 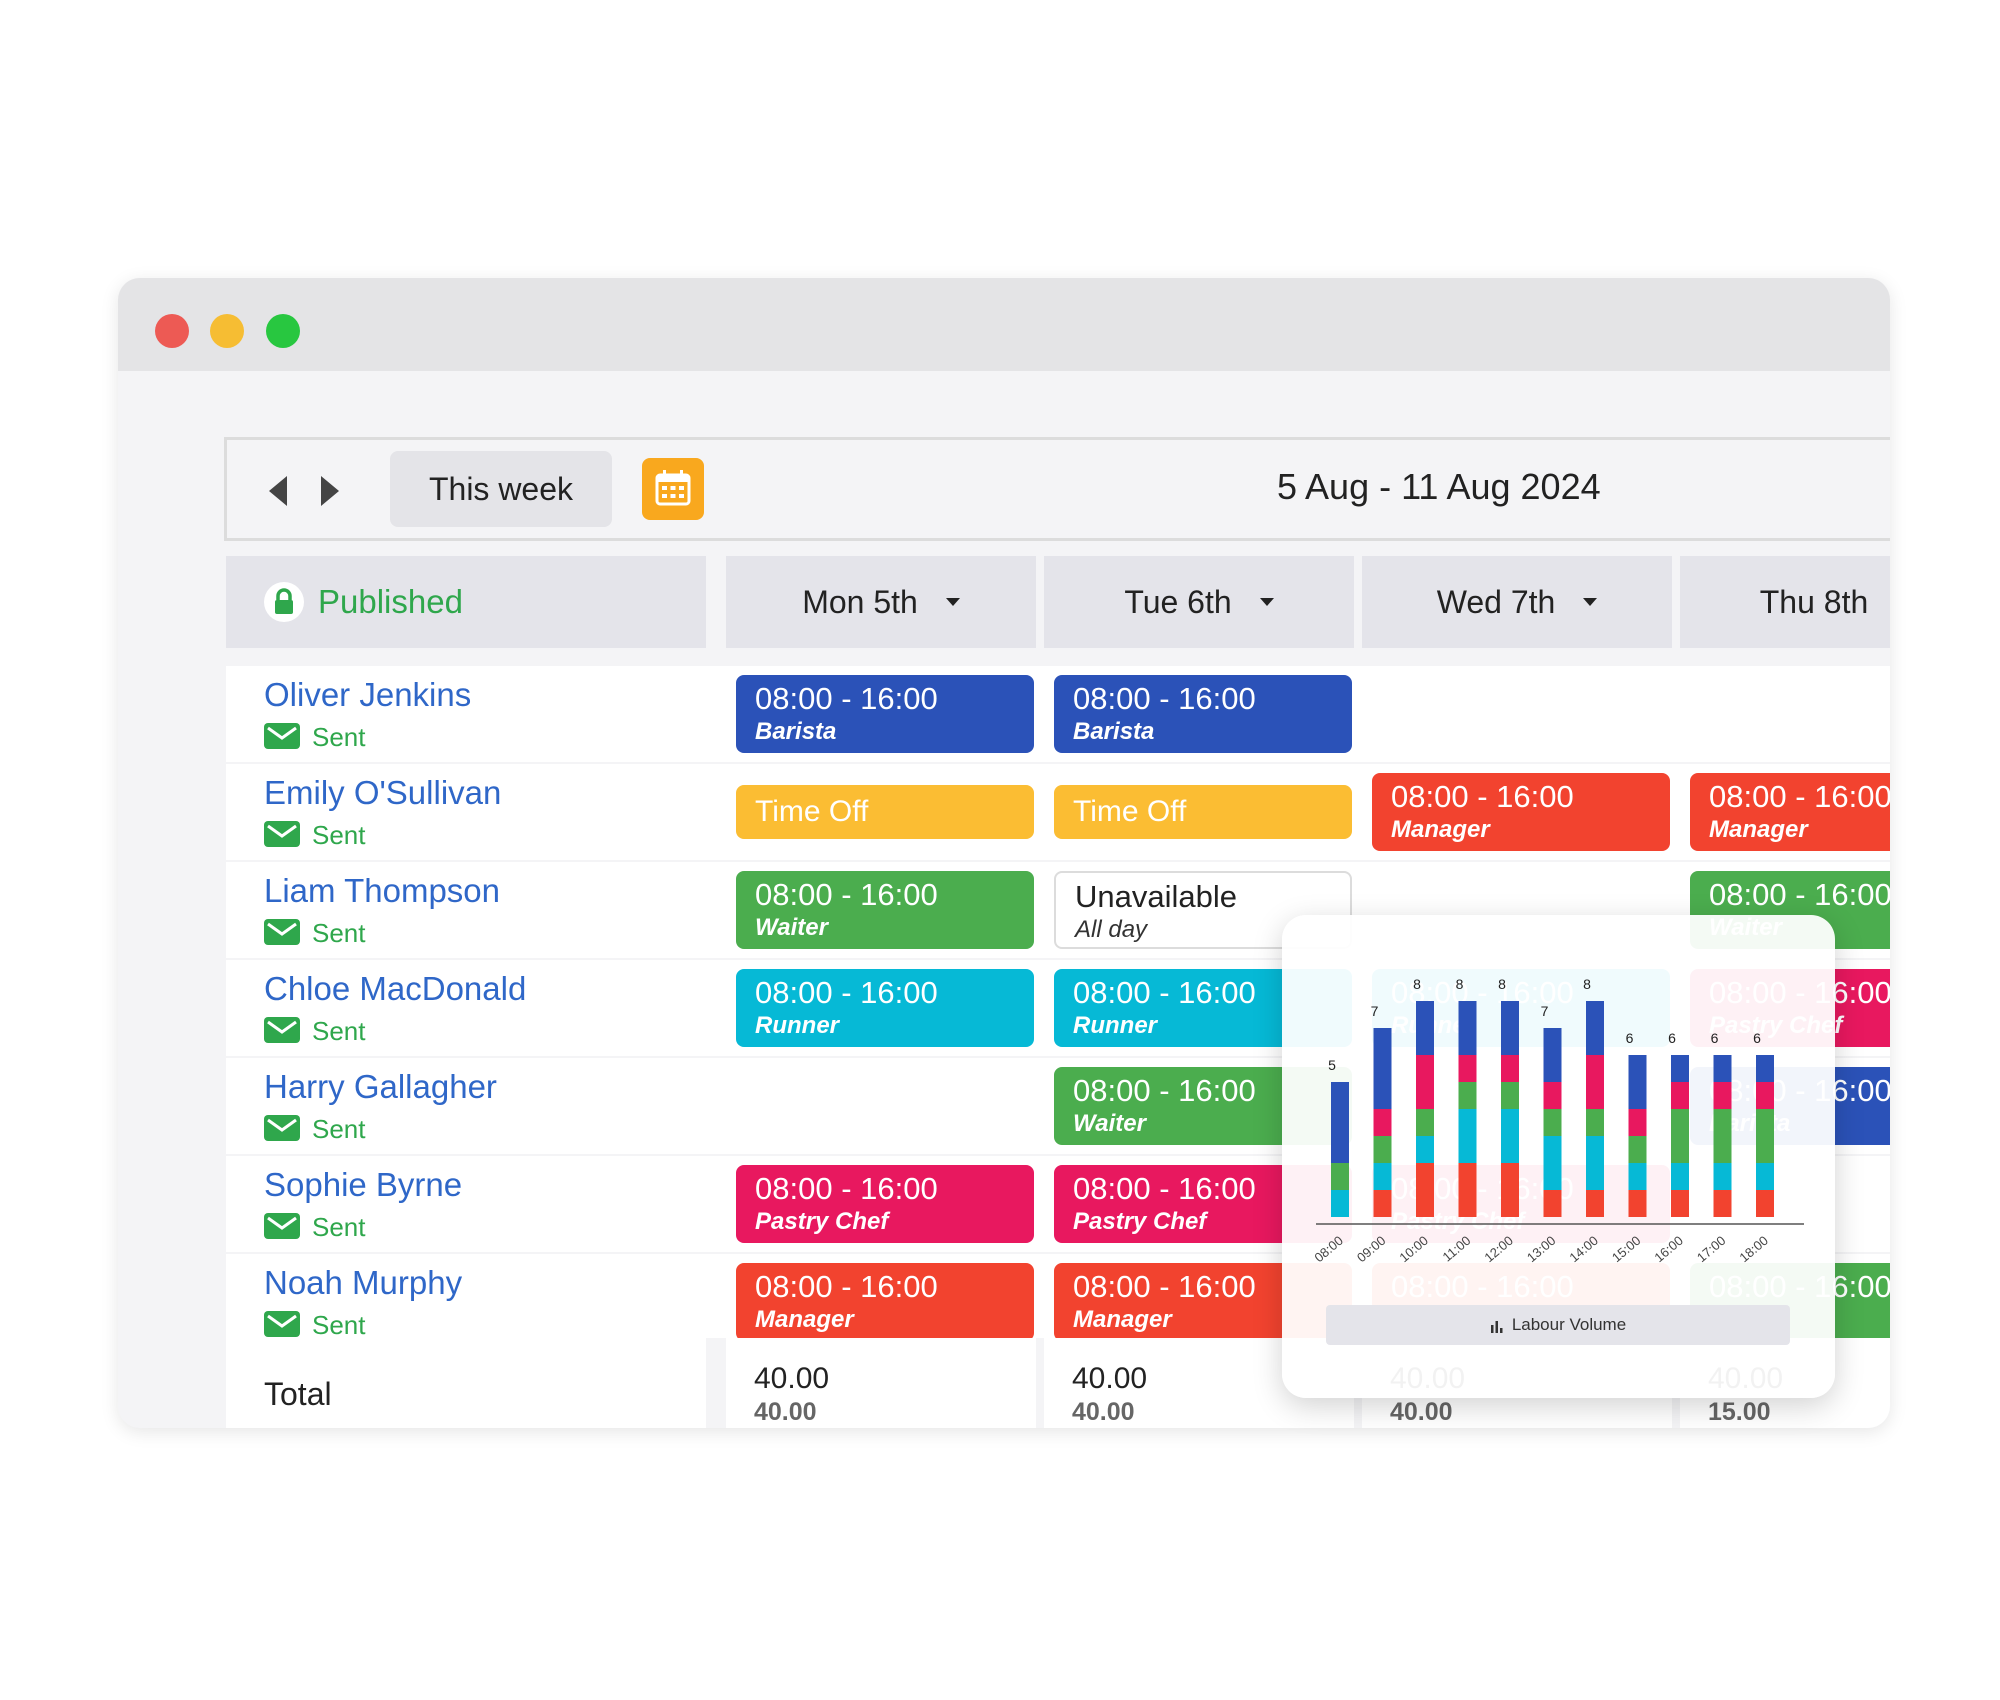 I want to click on calendar-picker-button, so click(x=673, y=489).